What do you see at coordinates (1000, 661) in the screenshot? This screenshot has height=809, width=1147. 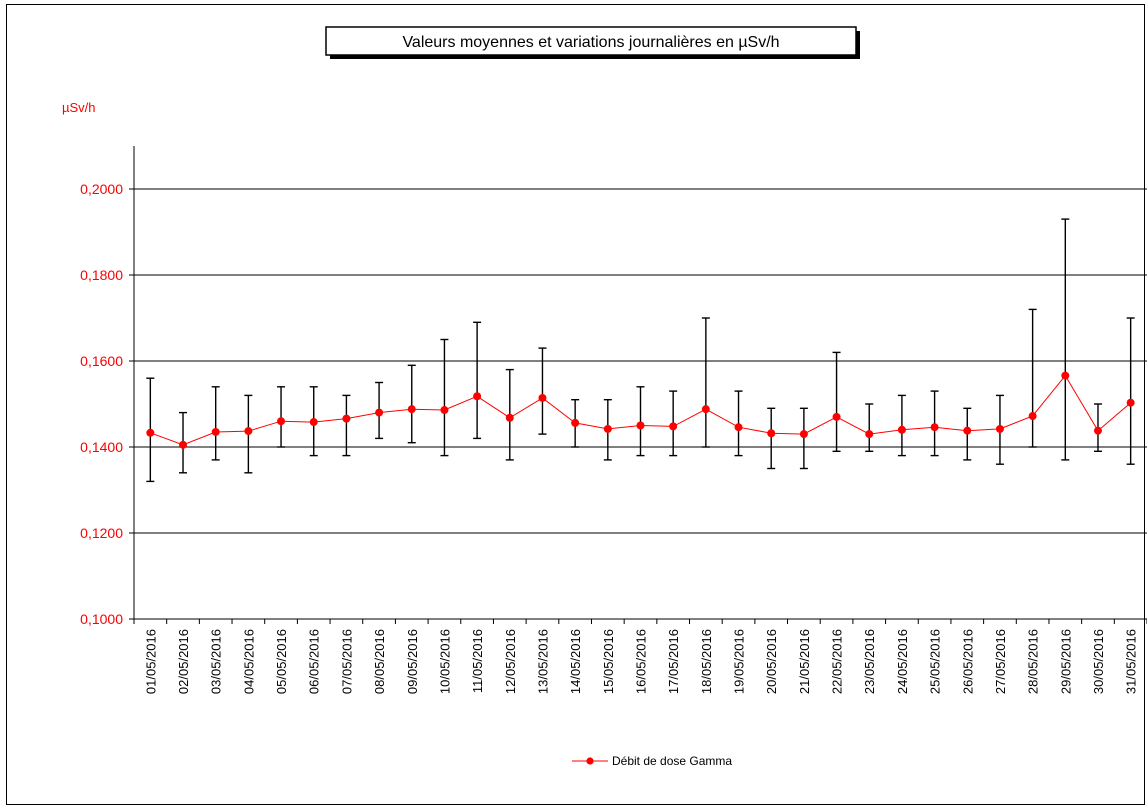 I see `x-tick-label: 27/05/2016` at bounding box center [1000, 661].